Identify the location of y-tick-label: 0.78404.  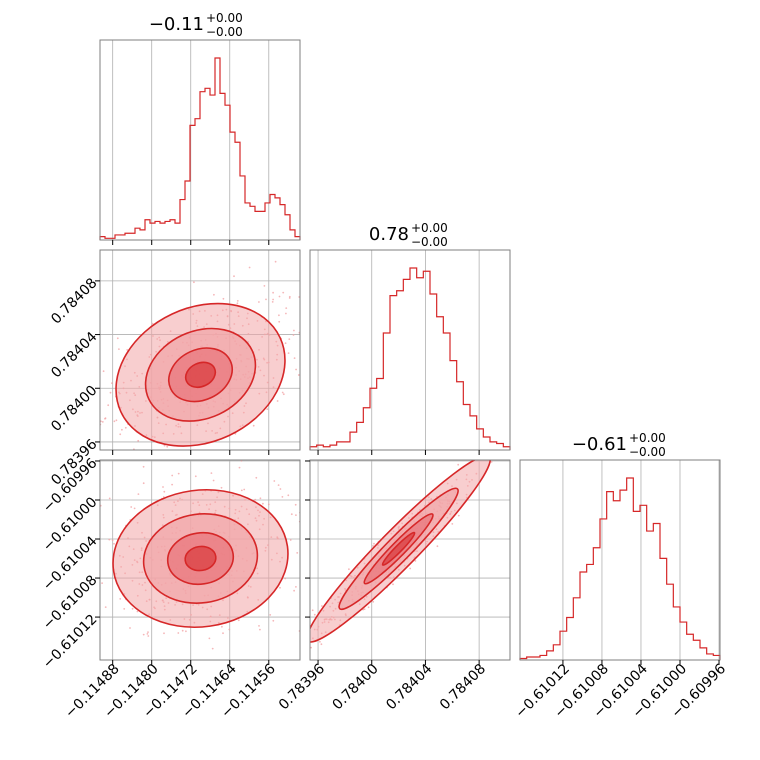
(74, 355).